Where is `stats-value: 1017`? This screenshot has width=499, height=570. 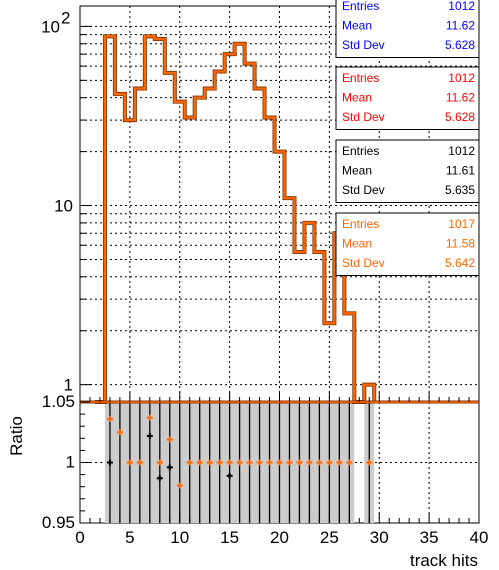
stats-value: 1017 is located at coordinates (461, 224).